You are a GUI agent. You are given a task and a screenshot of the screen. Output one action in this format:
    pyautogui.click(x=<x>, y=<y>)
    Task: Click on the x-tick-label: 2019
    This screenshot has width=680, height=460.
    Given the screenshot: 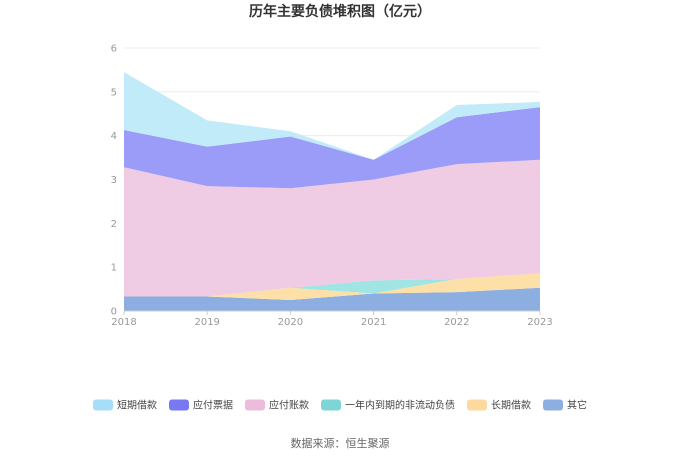 What is the action you would take?
    pyautogui.click(x=206, y=322)
    